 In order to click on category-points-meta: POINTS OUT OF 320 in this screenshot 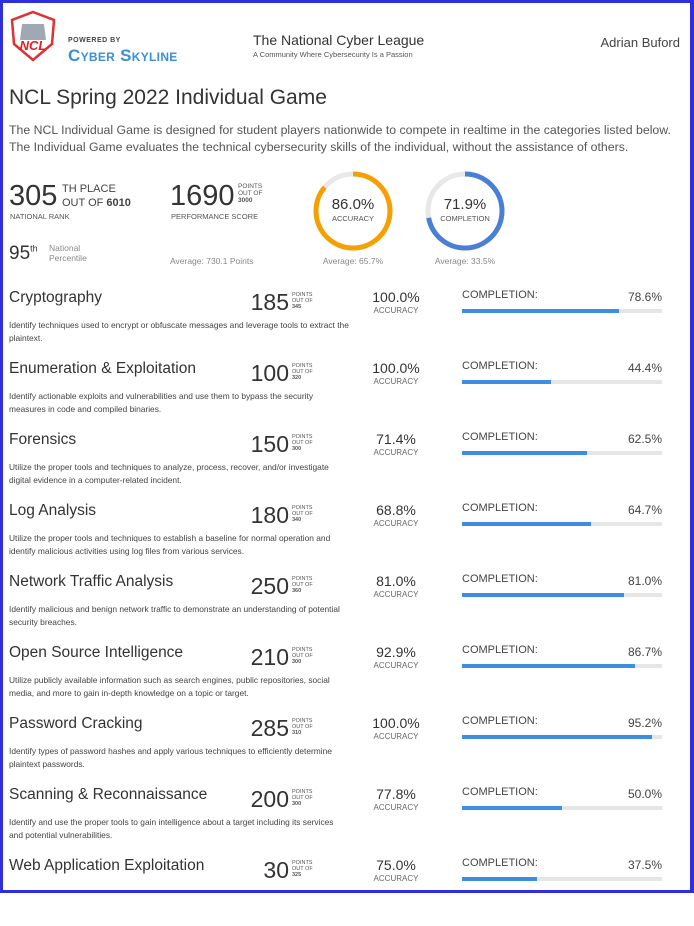, I will do `click(302, 372)`.